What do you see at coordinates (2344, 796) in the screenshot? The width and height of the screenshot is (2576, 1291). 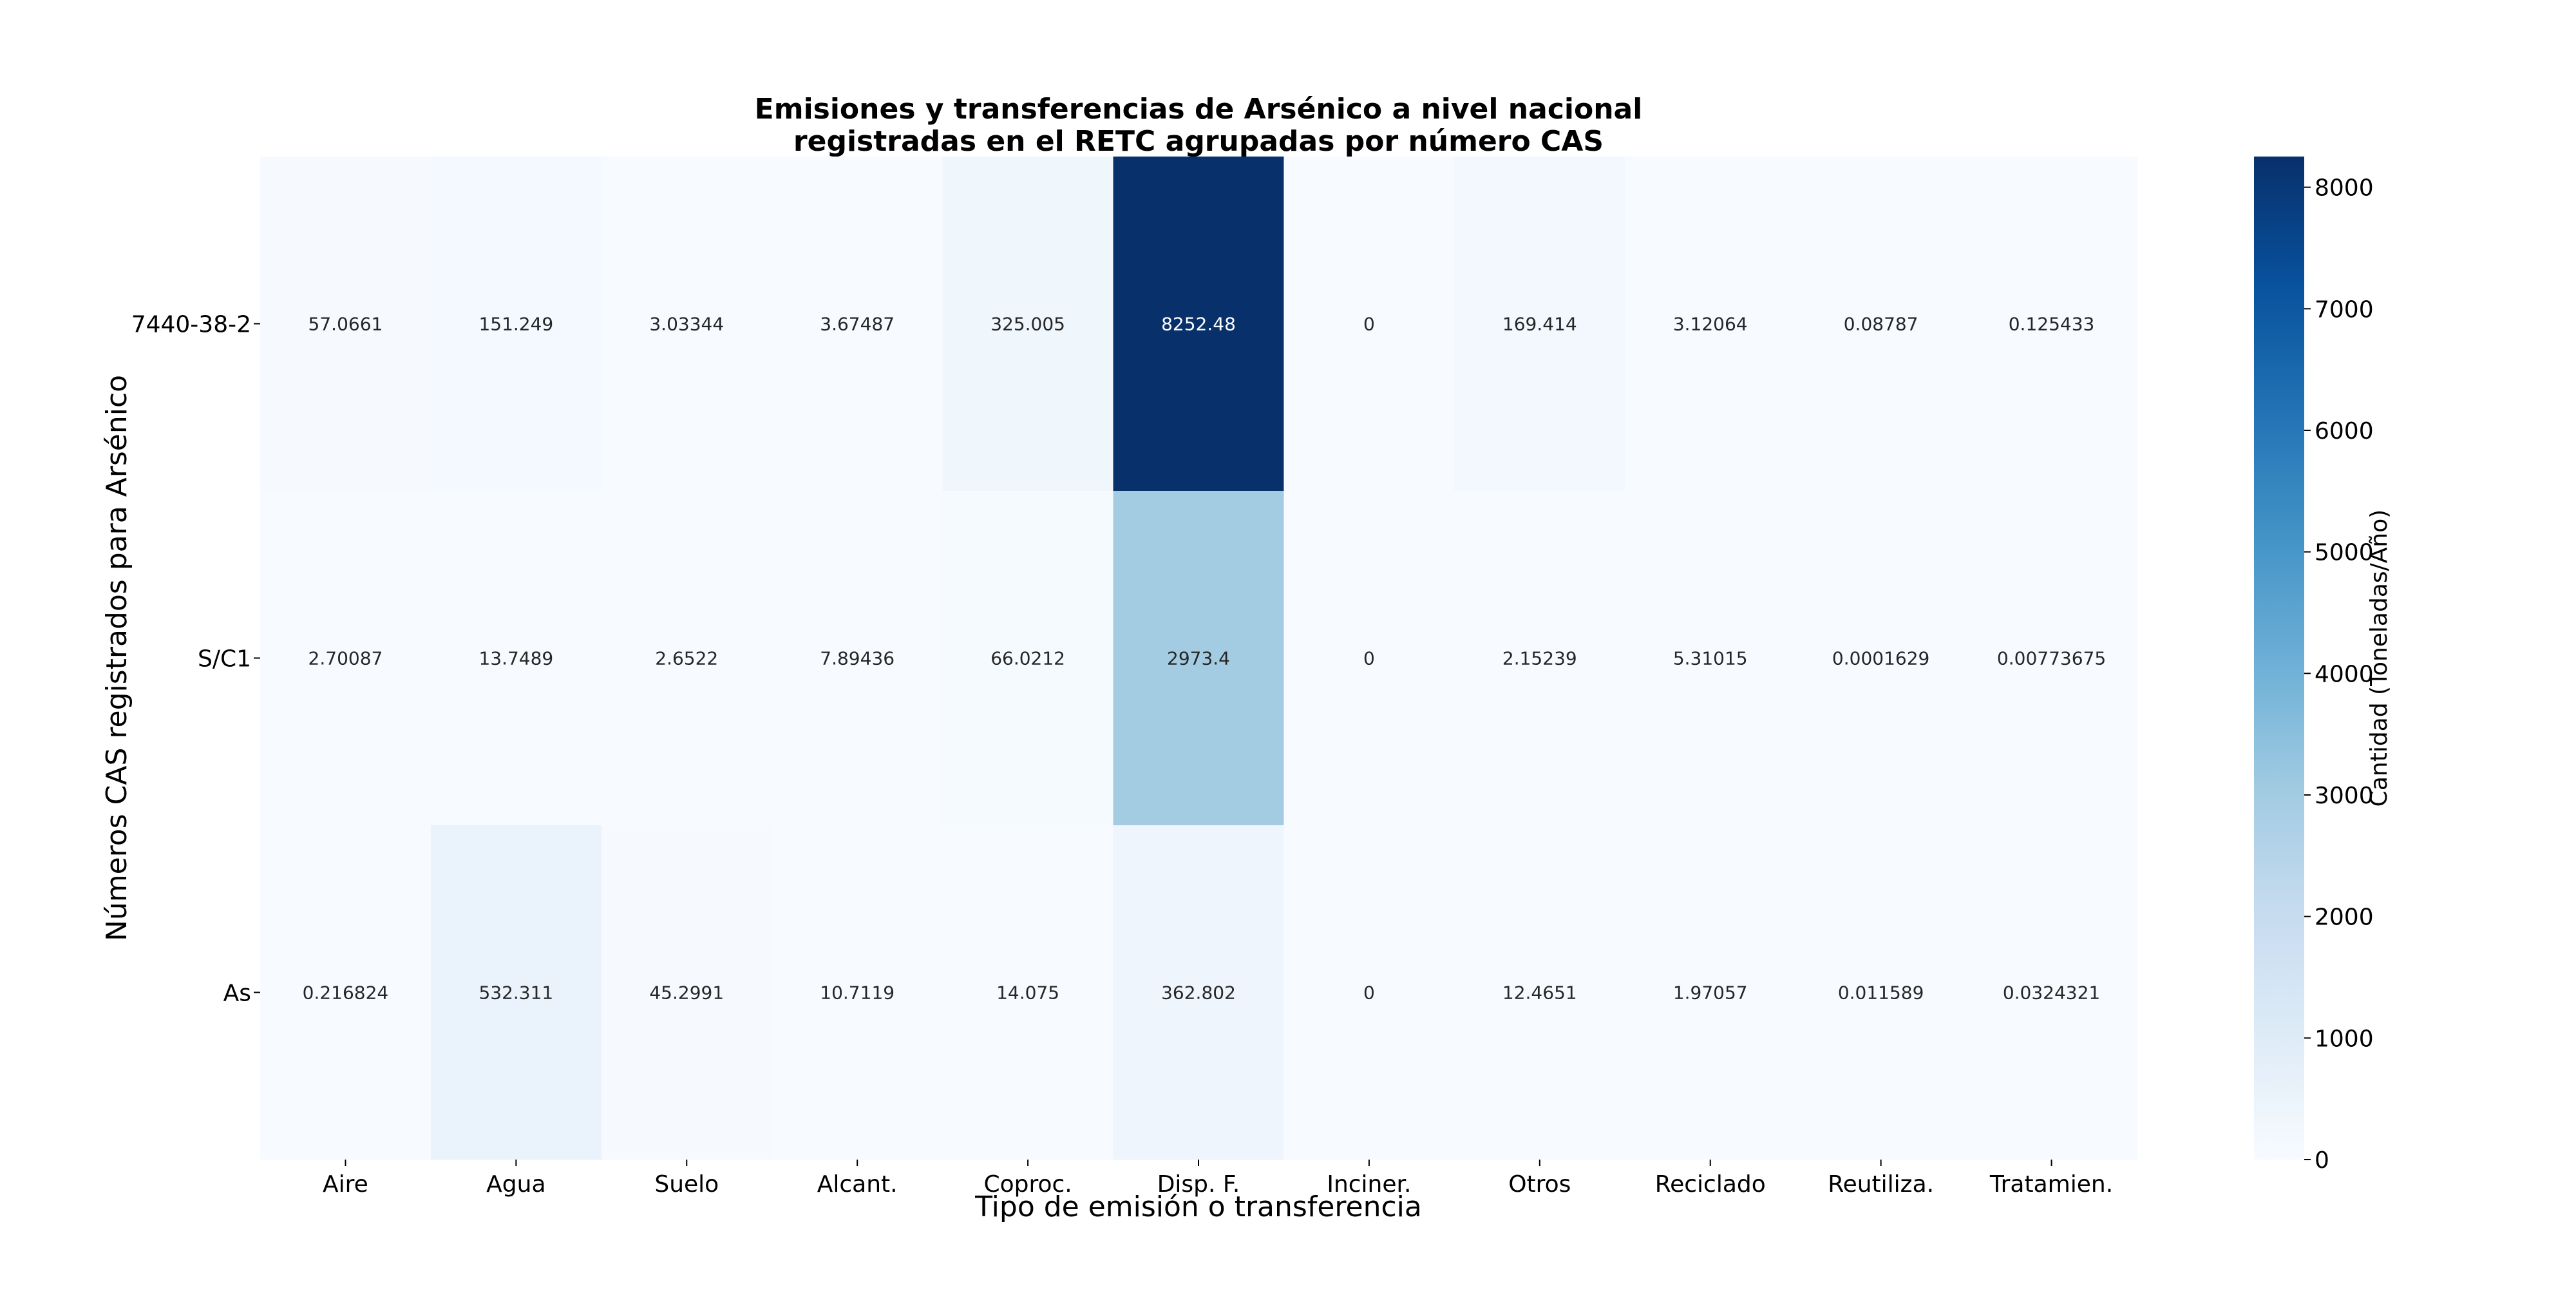 I see `colorbar-tick-label: 3000` at bounding box center [2344, 796].